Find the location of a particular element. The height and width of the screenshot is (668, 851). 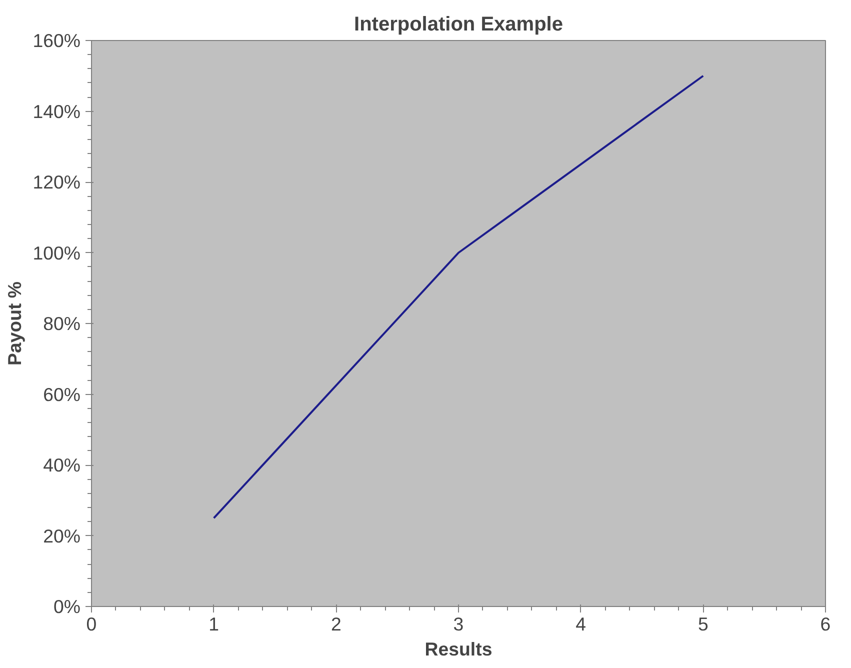

x-axis-title: Results is located at coordinates (458, 649).